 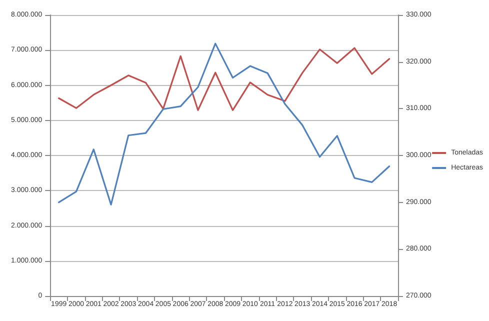 What do you see at coordinates (224, 79) in the screenshot?
I see `line-series` at bounding box center [224, 79].